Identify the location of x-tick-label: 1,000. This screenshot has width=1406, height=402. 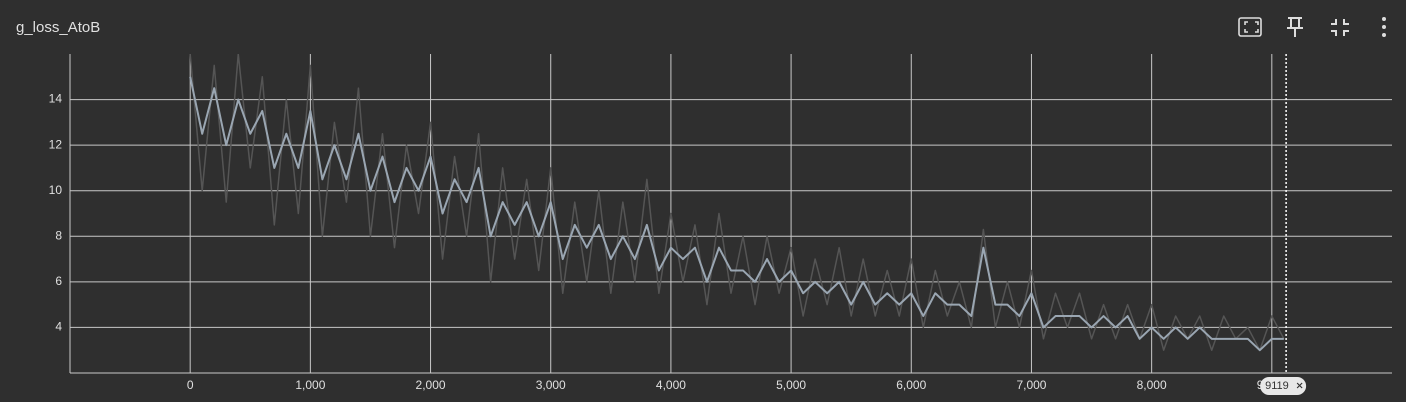
(310, 385).